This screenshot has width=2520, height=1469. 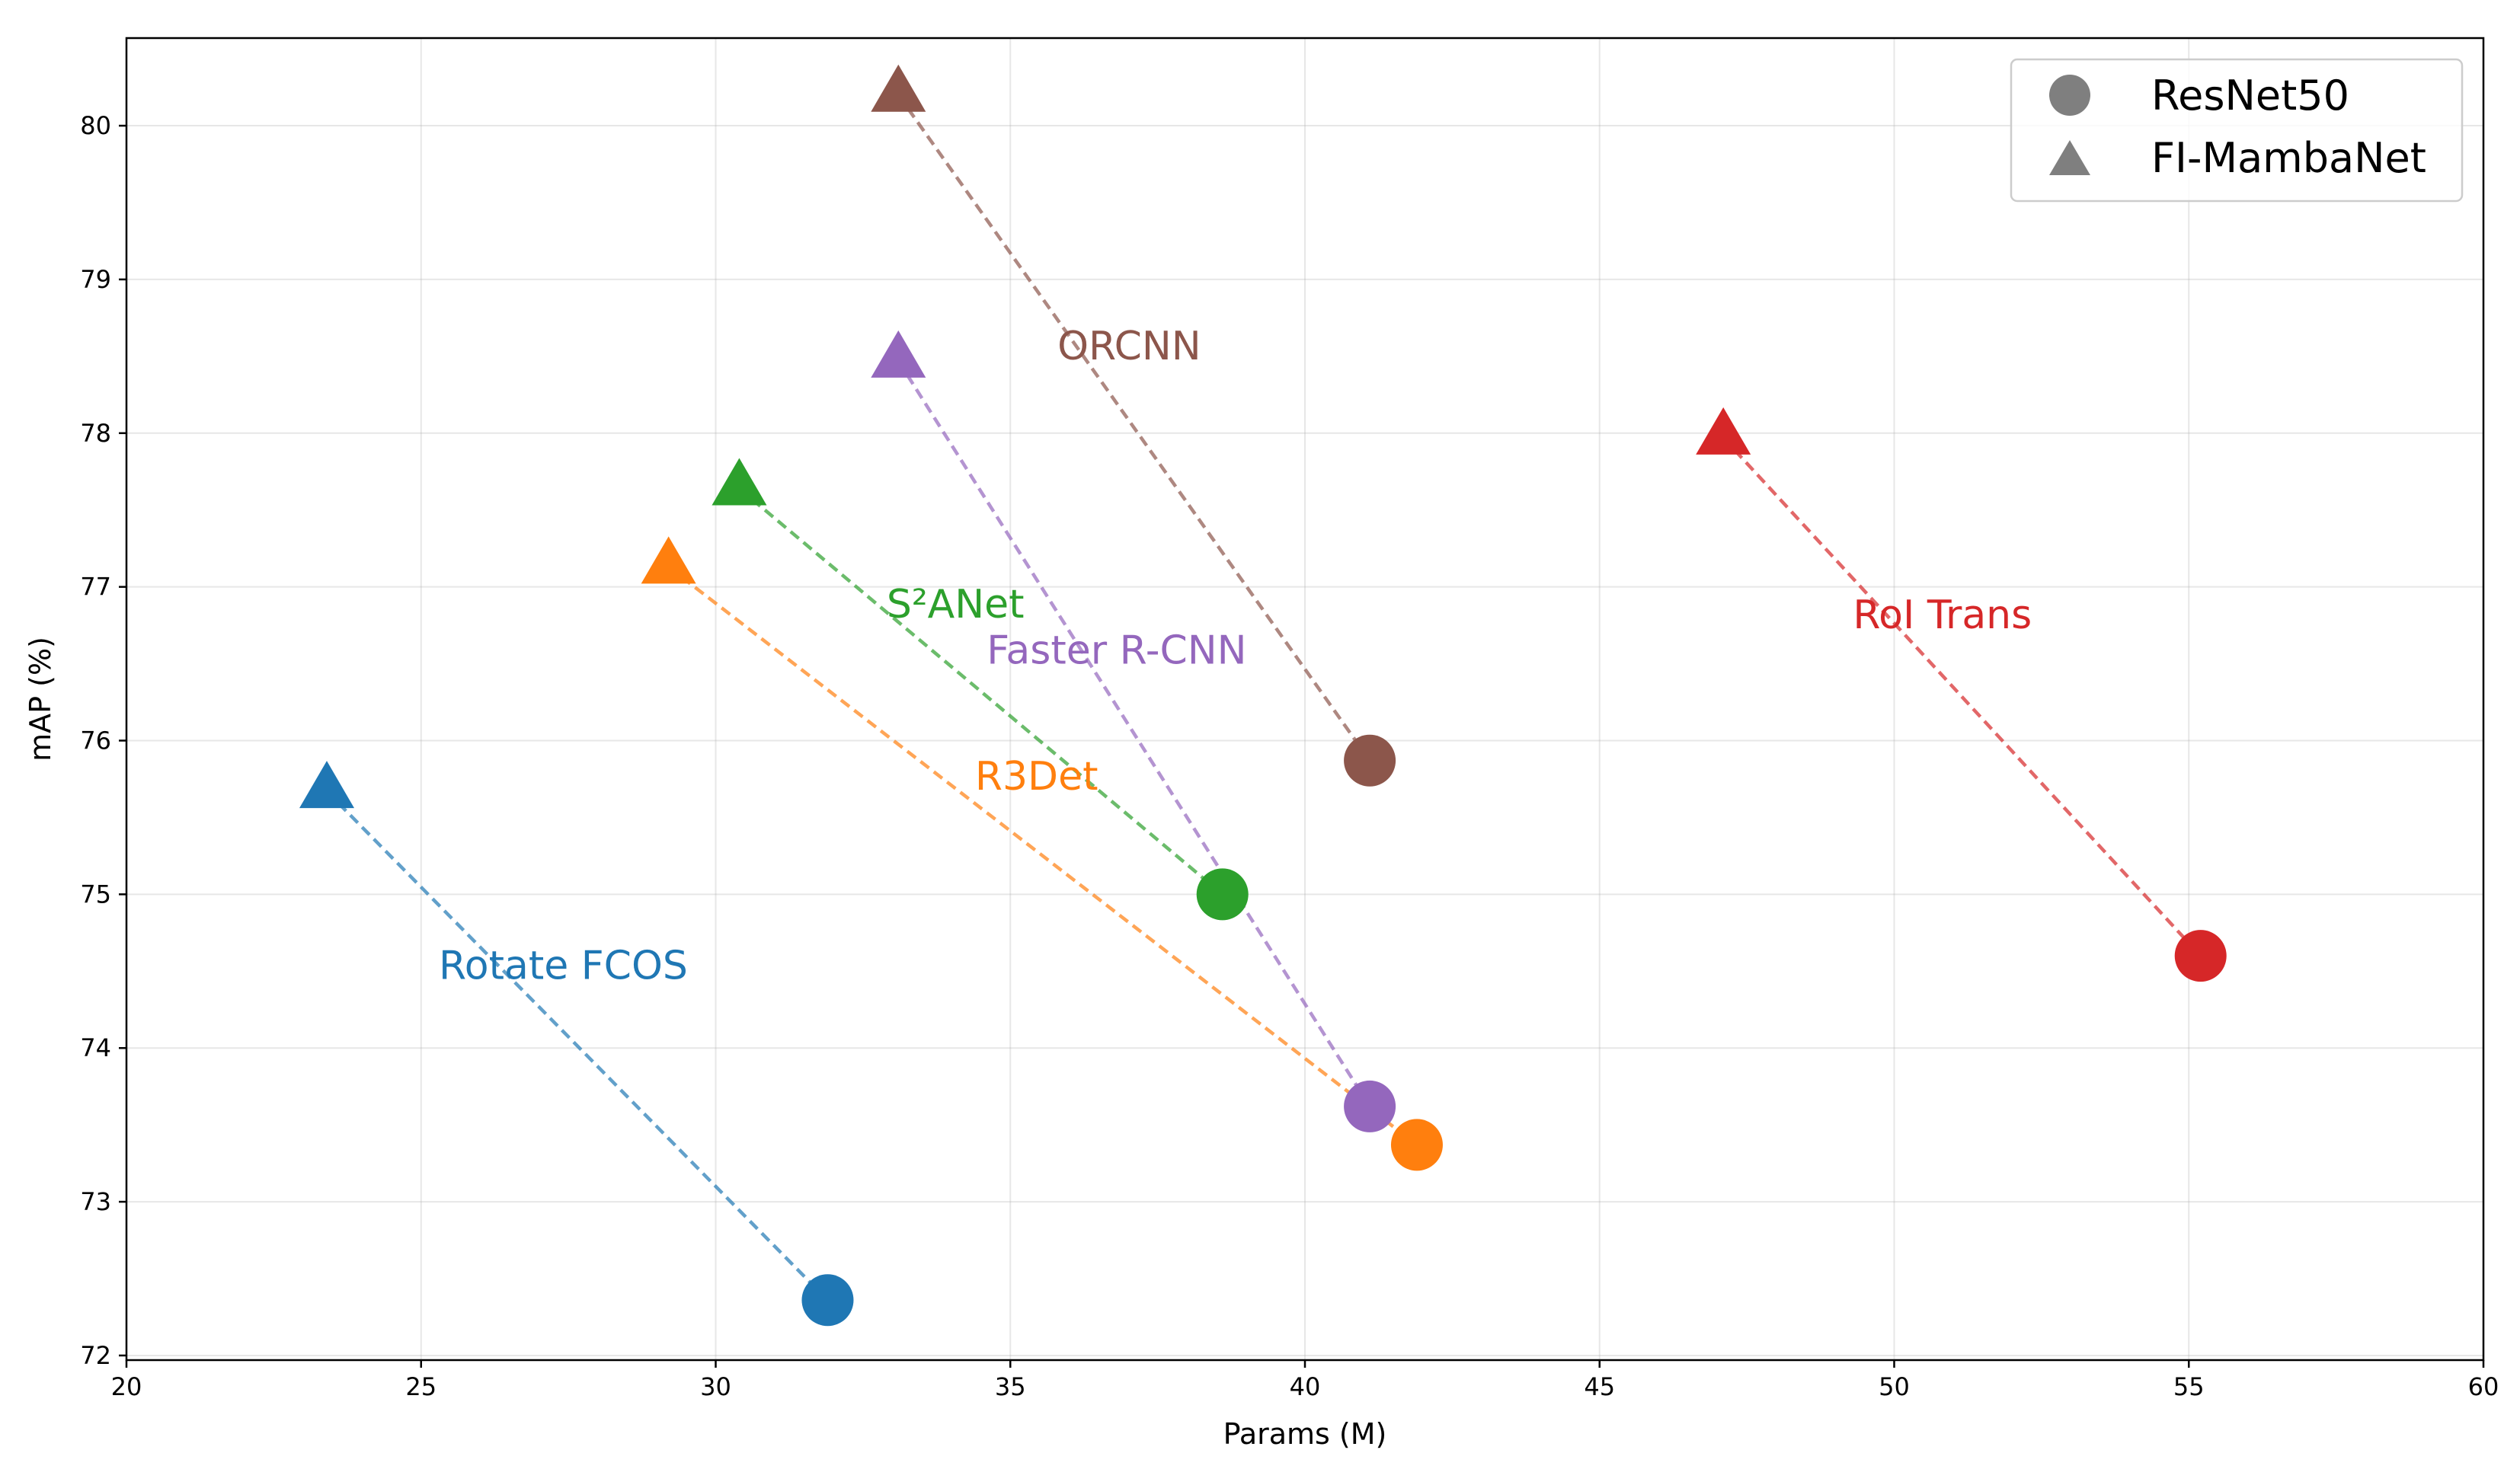 I want to click on orcnn-resnet50-point, so click(x=1370, y=760).